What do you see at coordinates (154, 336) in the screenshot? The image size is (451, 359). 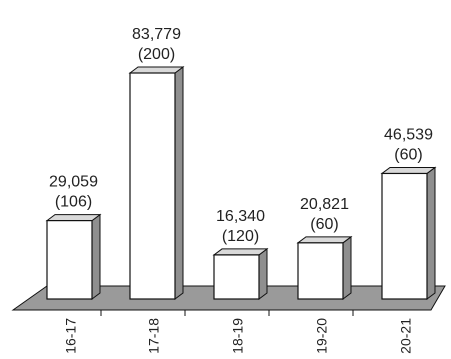 I see `x-axis-tick-label: 17-18` at bounding box center [154, 336].